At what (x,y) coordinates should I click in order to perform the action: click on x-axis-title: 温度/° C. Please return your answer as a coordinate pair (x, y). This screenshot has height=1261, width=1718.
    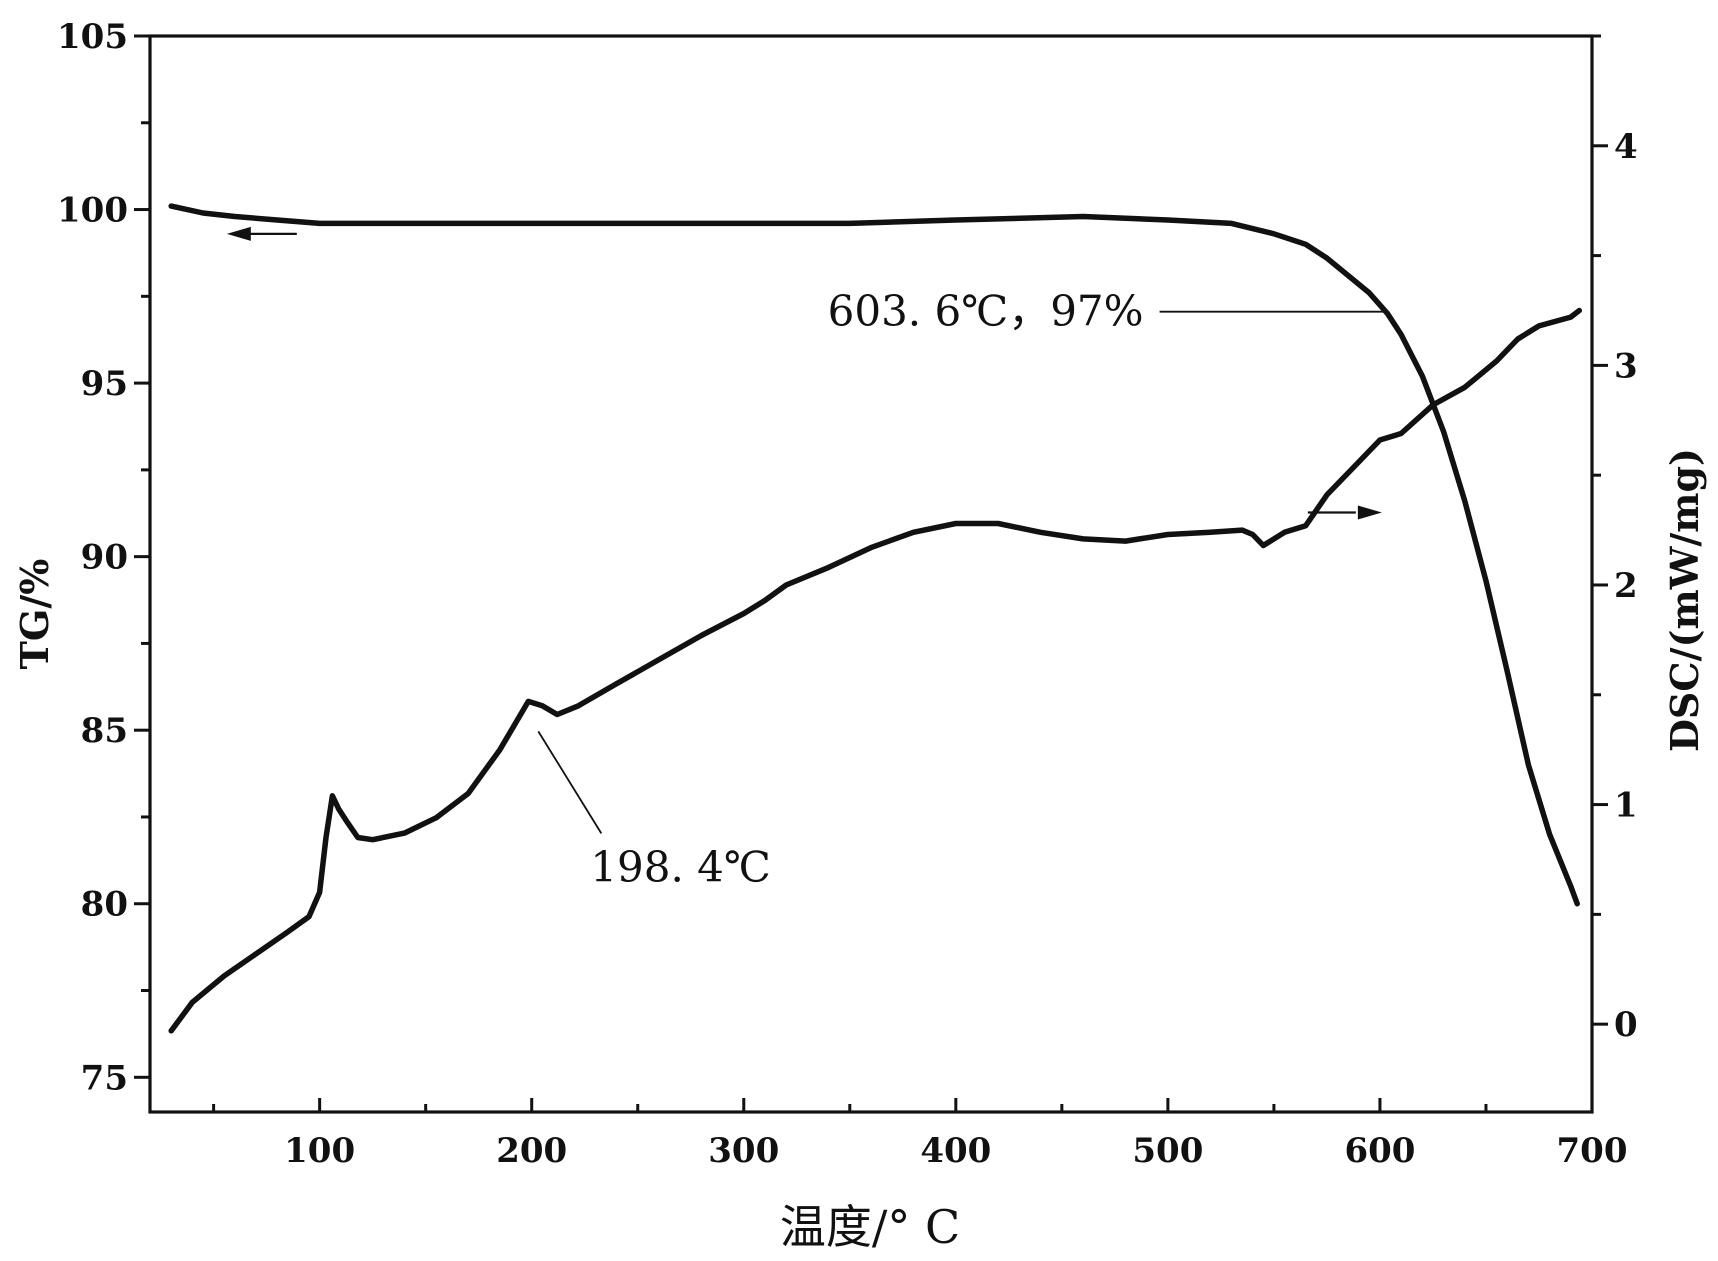
    Looking at the image, I should click on (870, 1227).